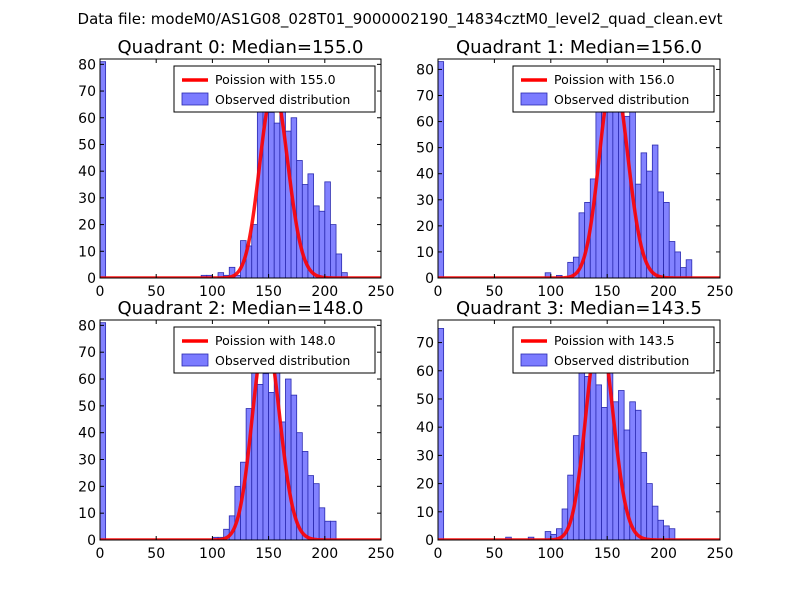 This screenshot has height=600, width=800. Describe the element at coordinates (275, 340) in the screenshot. I see `legend-label-poisson: Poission with 148.0` at that location.